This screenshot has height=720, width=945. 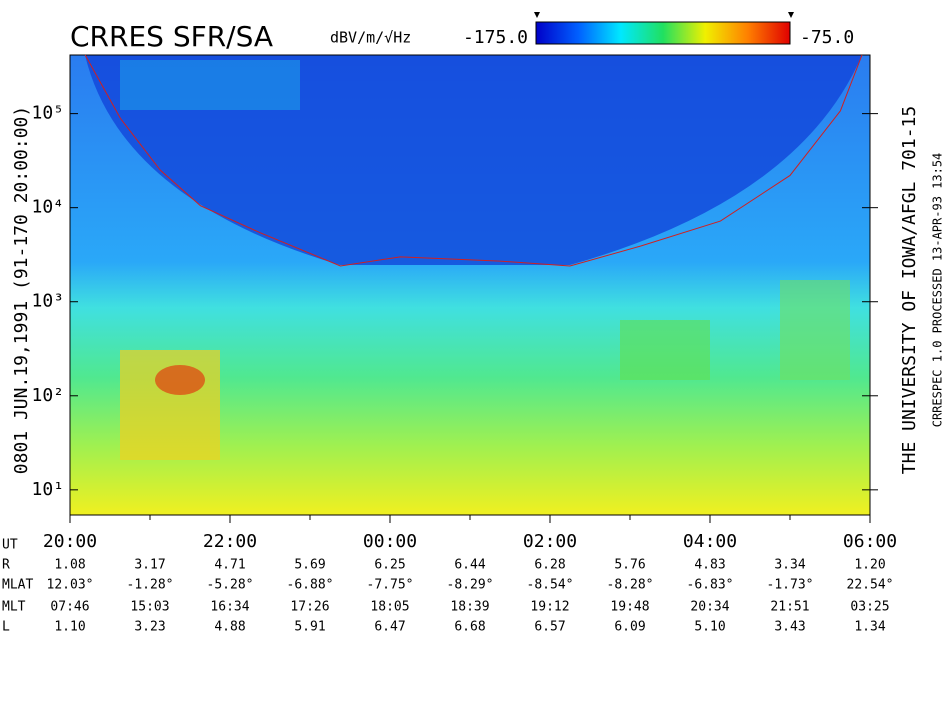 I want to click on chart-title: CRRES SFR/SA, so click(x=171, y=36).